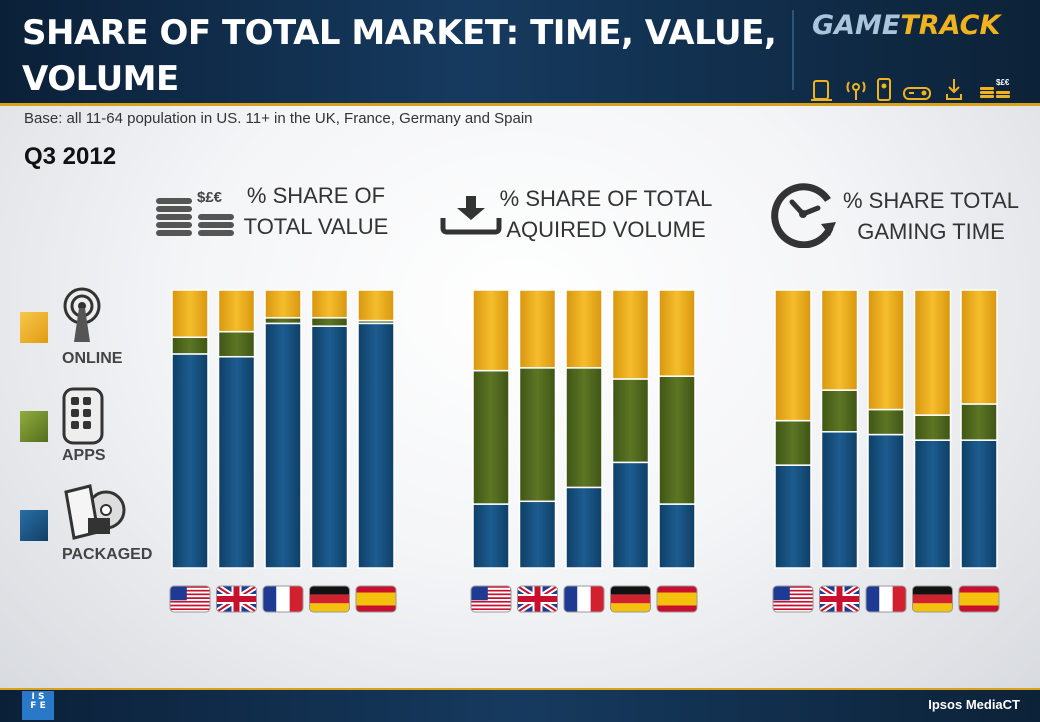 This screenshot has width=1040, height=722. I want to click on smartphone-apps-icon, so click(83, 416).